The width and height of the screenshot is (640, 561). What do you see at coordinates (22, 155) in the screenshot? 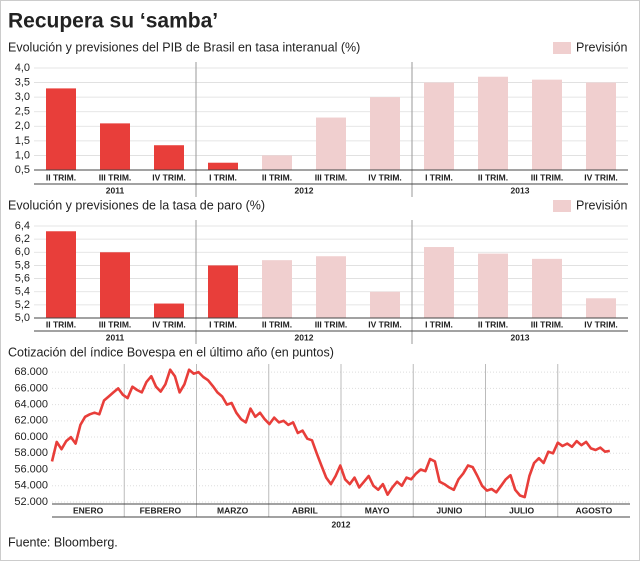
I see `y-tick-label: 1,0` at bounding box center [22, 155].